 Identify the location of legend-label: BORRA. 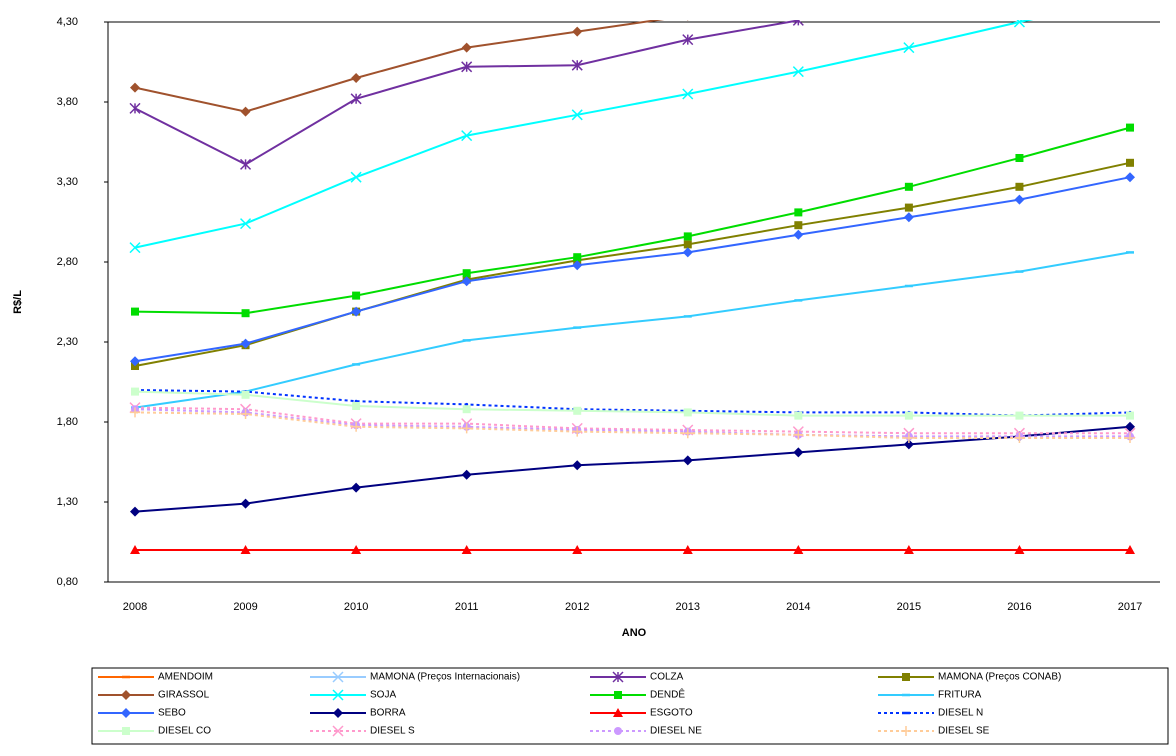
(388, 713).